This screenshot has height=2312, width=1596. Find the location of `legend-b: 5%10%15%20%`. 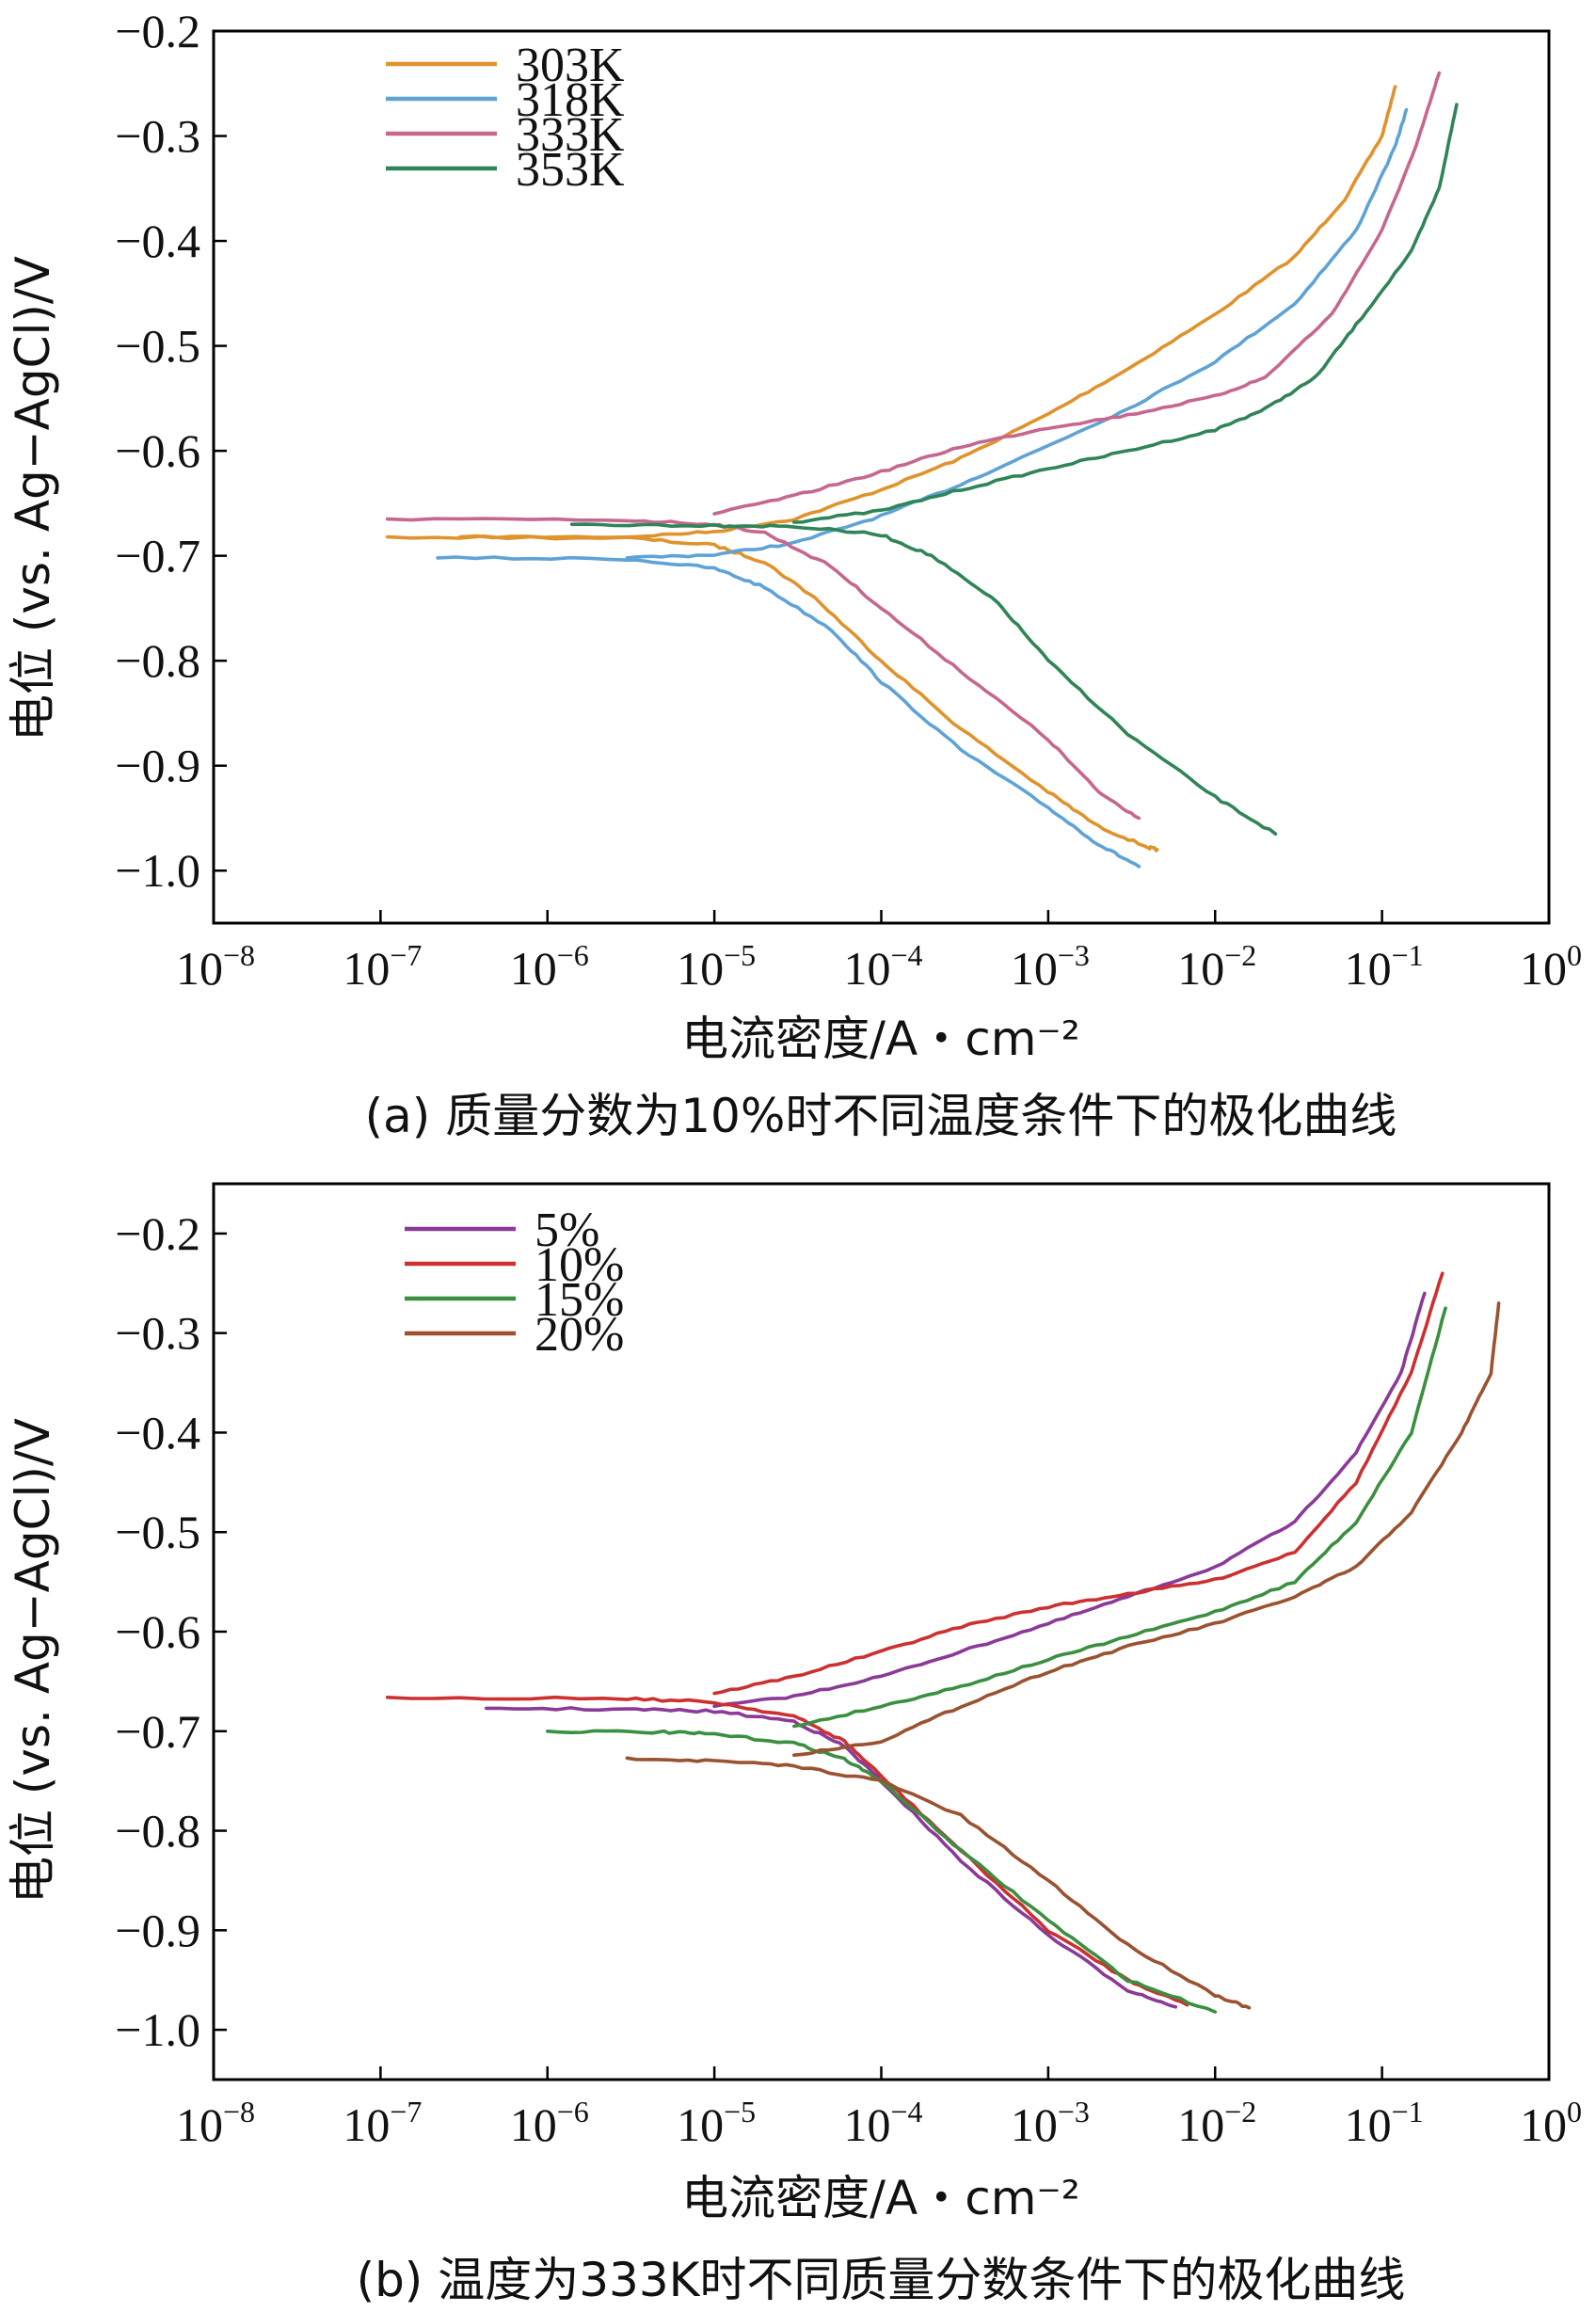

legend-b: 5%10%15%20% is located at coordinates (514, 1283).